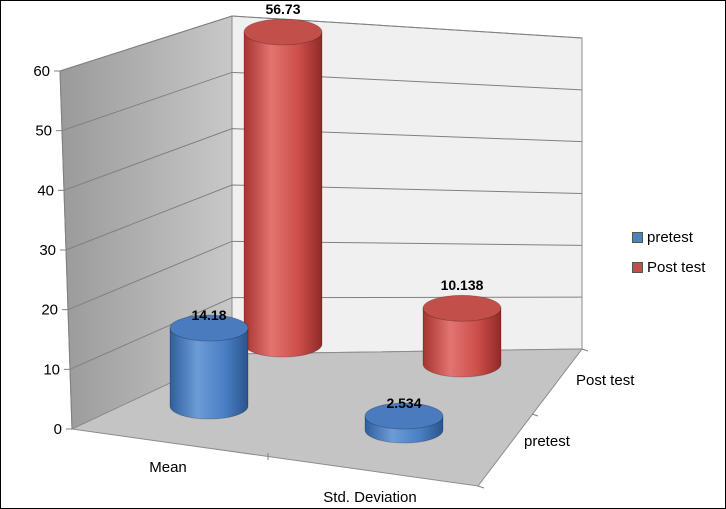 The width and height of the screenshot is (726, 509). What do you see at coordinates (462, 336) in the screenshot?
I see `bar-post-test-std-deviation` at bounding box center [462, 336].